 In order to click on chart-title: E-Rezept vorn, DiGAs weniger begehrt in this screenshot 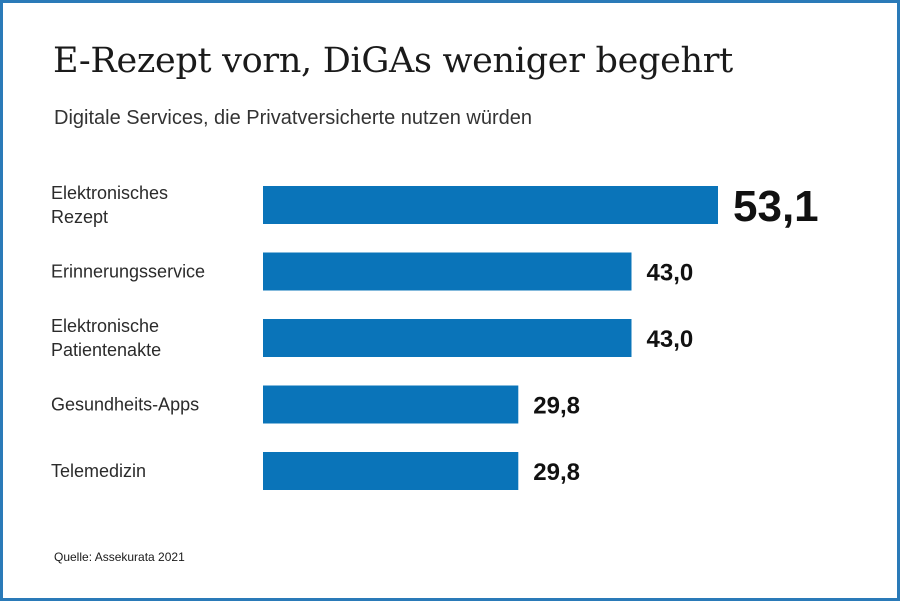, I will do `click(393, 61)`.